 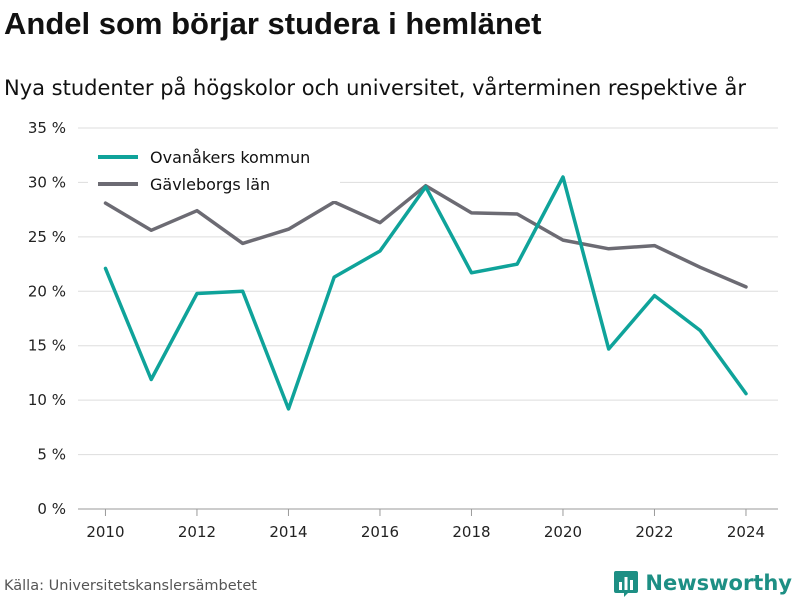 What do you see at coordinates (563, 532) in the screenshot?
I see `x-tick-label: 2020` at bounding box center [563, 532].